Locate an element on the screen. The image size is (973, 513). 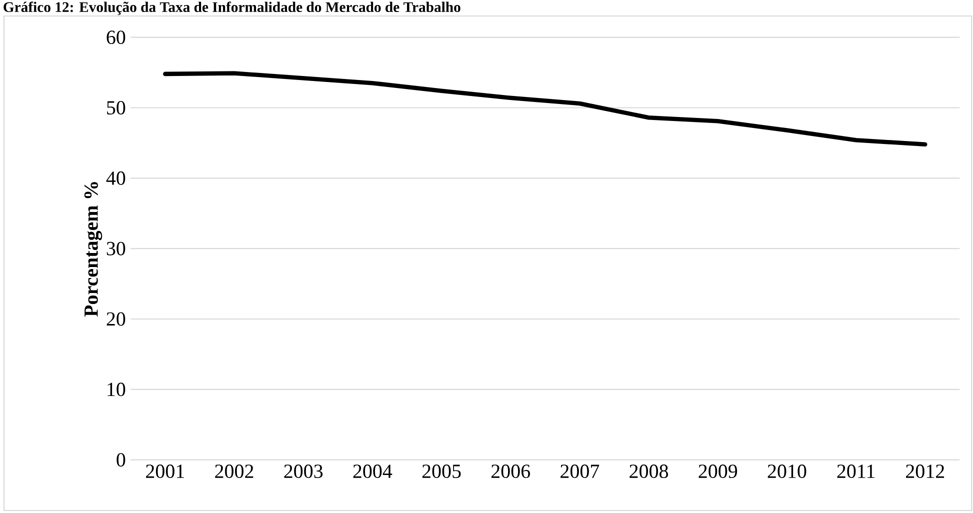
x-tick-label: 2001 is located at coordinates (165, 471).